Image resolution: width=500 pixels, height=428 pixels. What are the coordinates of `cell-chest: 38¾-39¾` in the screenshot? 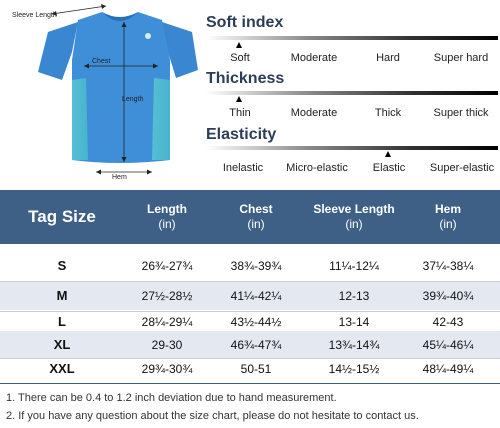 It's located at (256, 266).